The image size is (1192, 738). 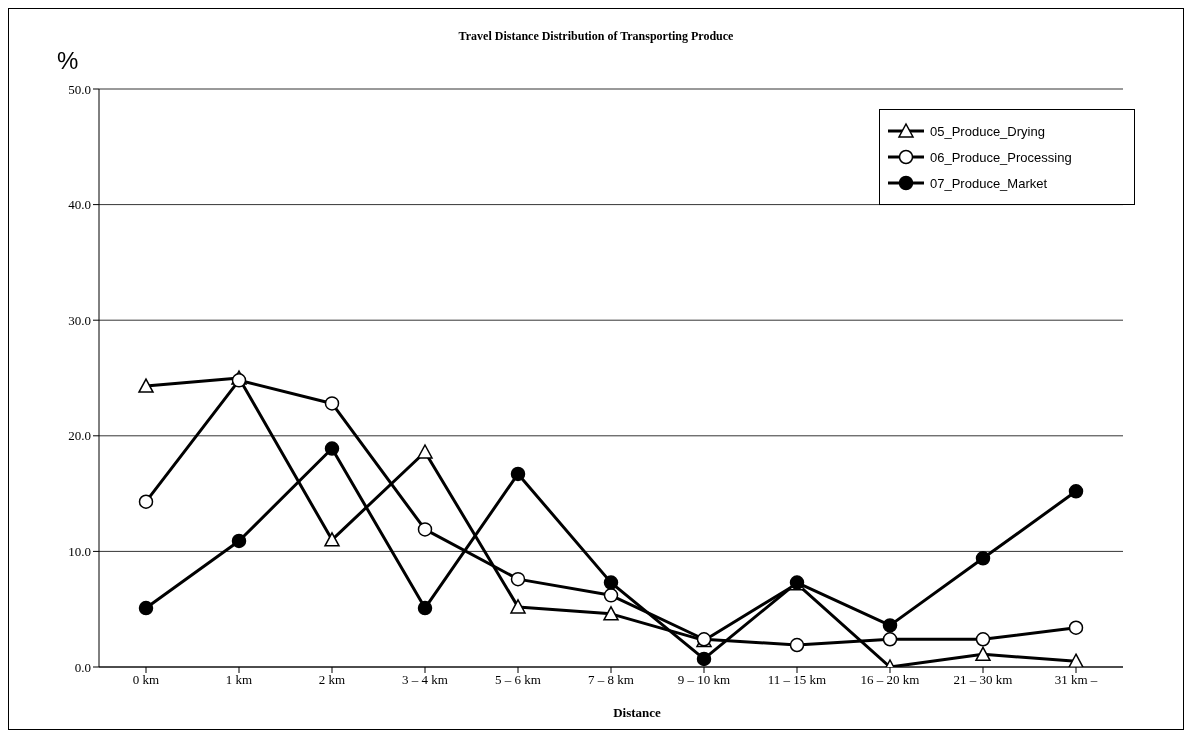 What do you see at coordinates (1001, 157) in the screenshot?
I see `legend-label: 06_Produce_Processing` at bounding box center [1001, 157].